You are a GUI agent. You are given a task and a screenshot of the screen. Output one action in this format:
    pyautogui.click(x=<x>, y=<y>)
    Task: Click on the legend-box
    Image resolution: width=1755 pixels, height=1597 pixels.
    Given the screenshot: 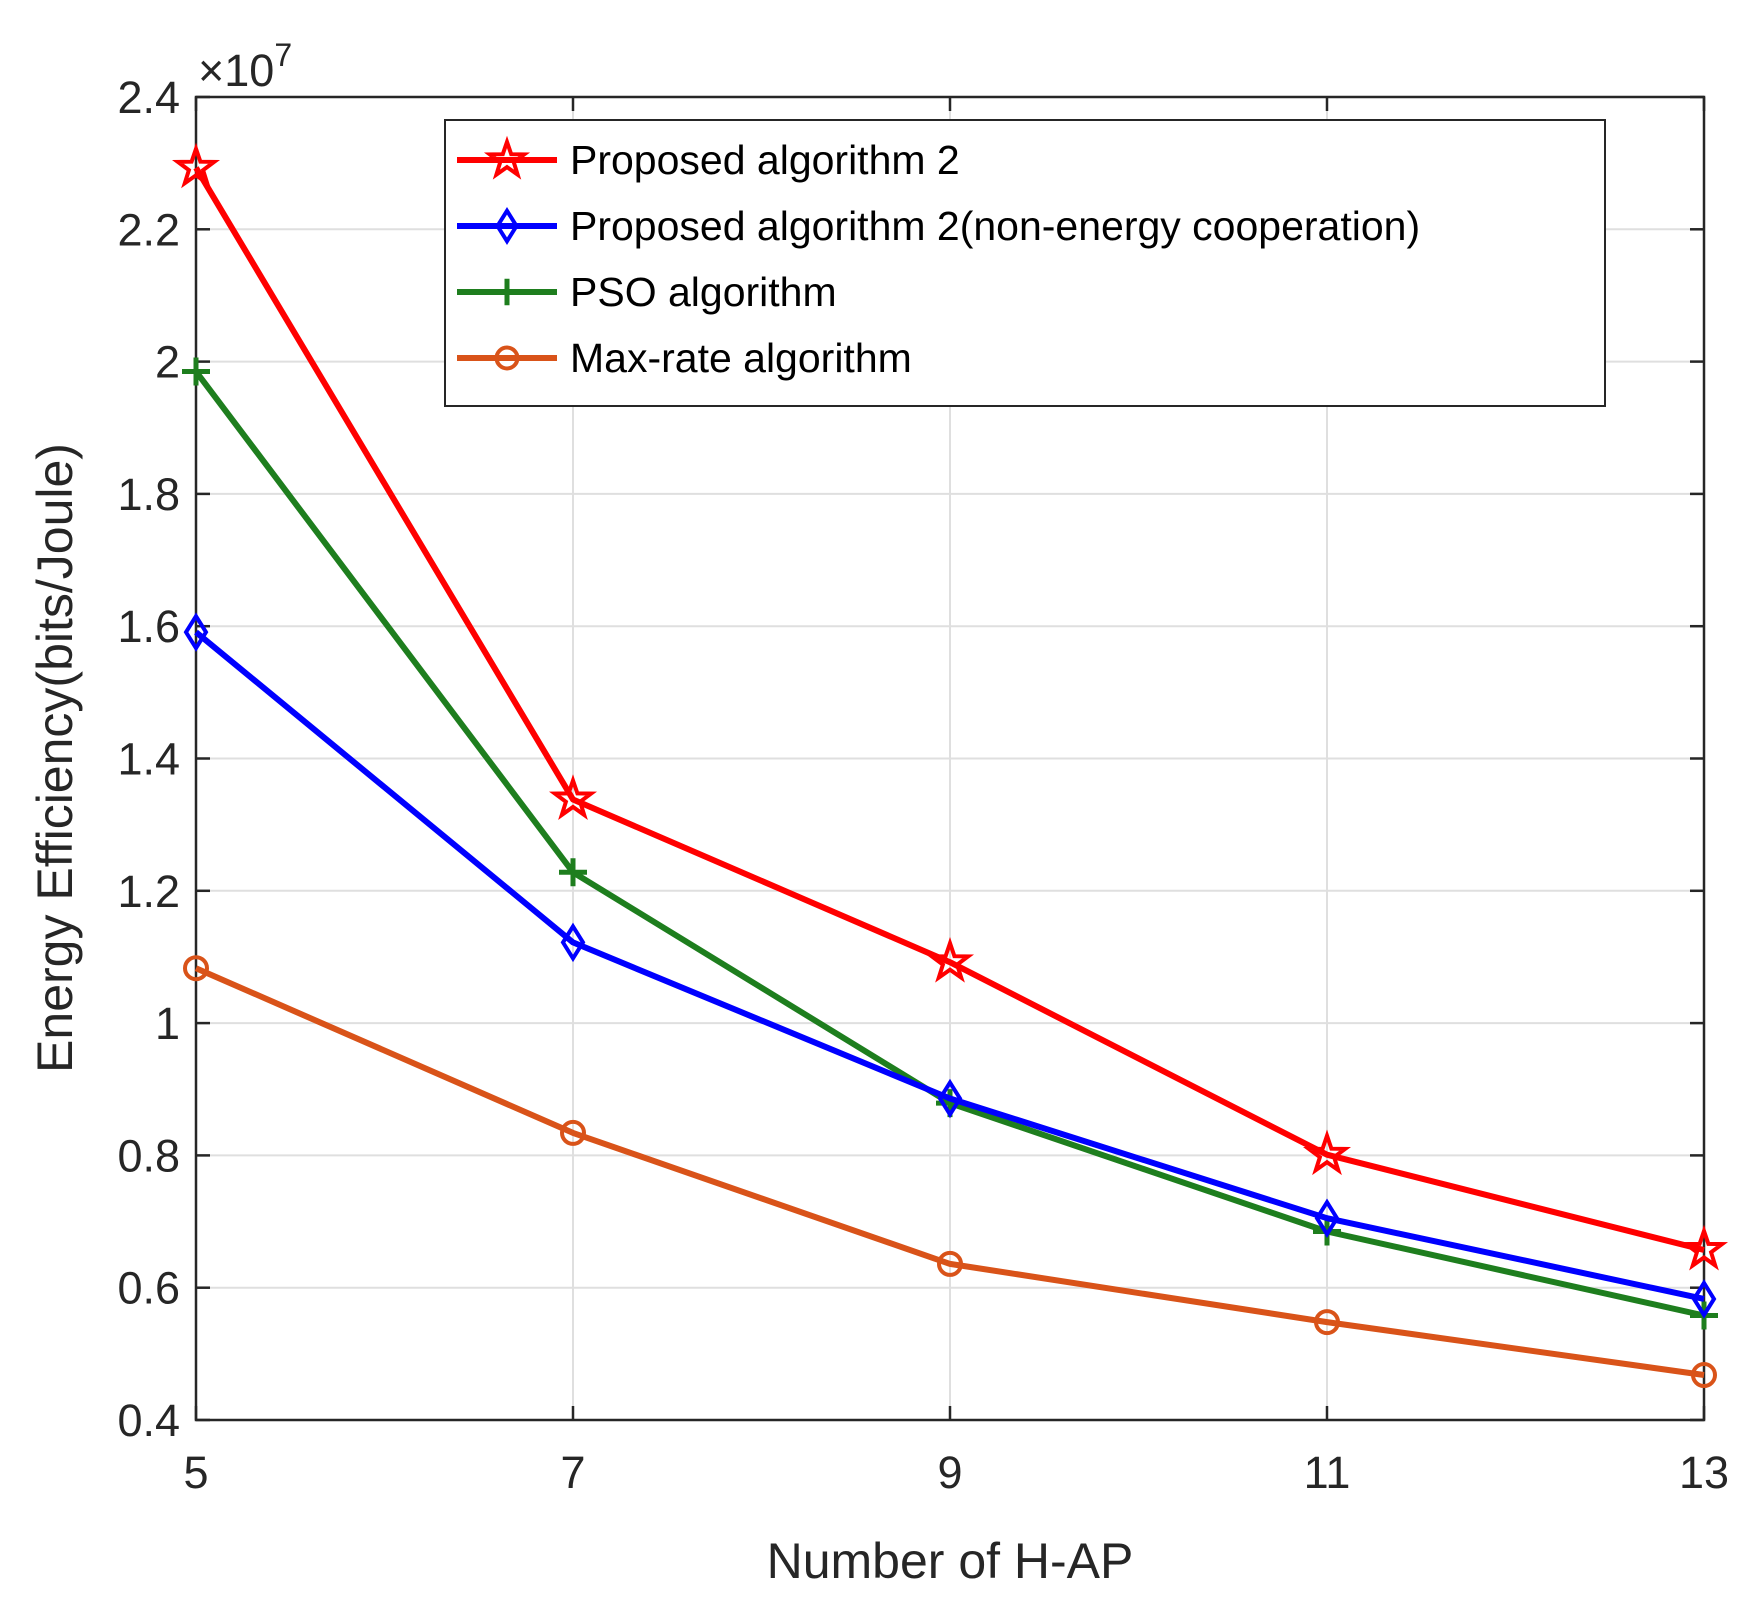 What is the action you would take?
    pyautogui.click(x=1025, y=263)
    